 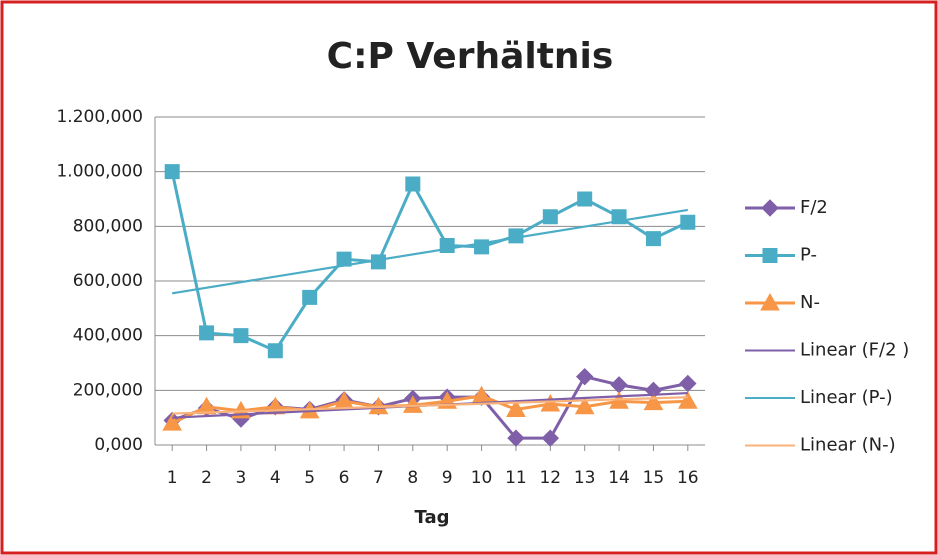 What do you see at coordinates (848, 445) in the screenshot?
I see `legend-label: Linear (N-)` at bounding box center [848, 445].